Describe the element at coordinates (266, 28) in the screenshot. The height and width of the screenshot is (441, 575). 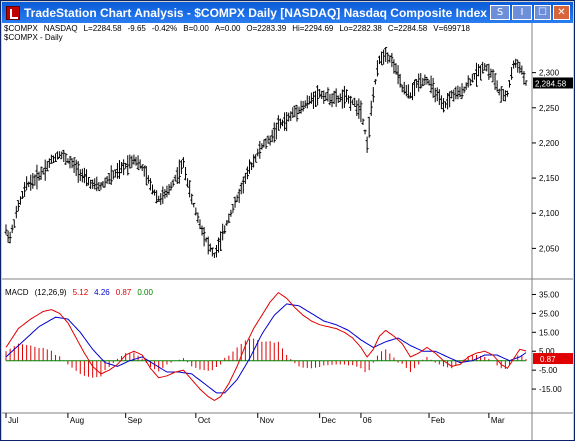
I see `quote-open: O=2283.39` at that location.